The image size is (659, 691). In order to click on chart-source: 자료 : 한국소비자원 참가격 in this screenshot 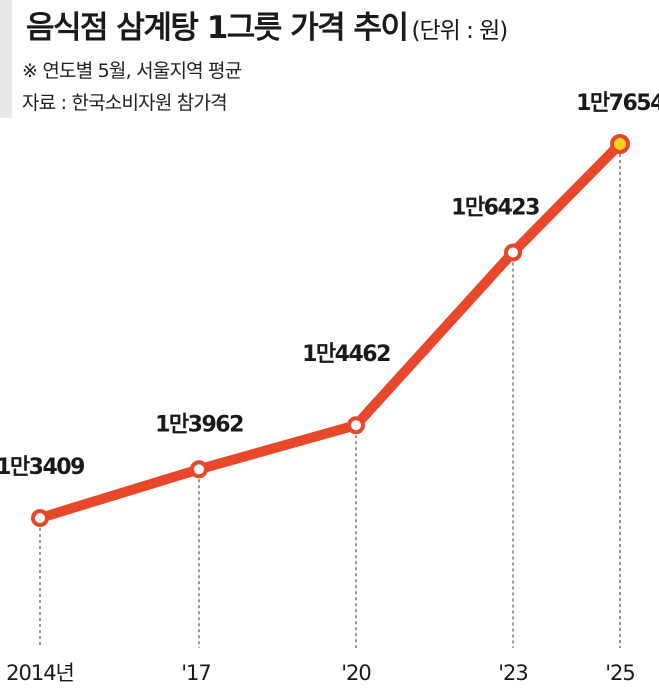, I will do `click(125, 103)`.